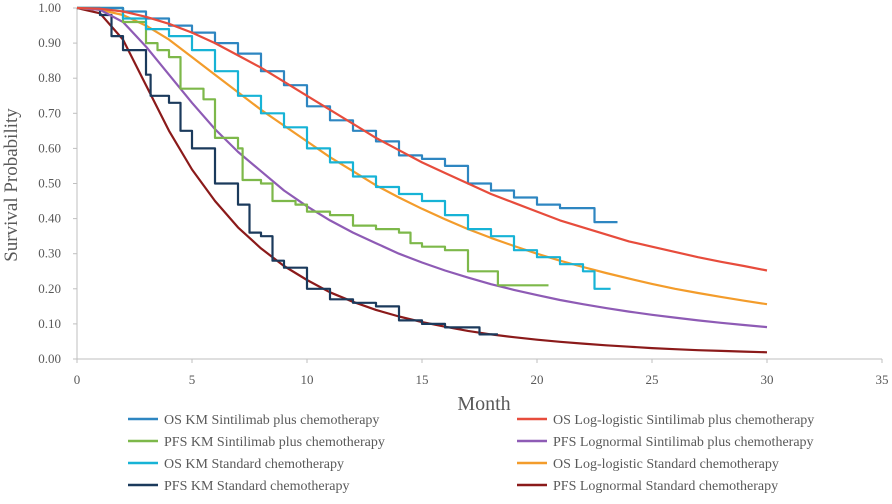  Describe the element at coordinates (49, 112) in the screenshot. I see `y-tick-label: 0.70` at that location.